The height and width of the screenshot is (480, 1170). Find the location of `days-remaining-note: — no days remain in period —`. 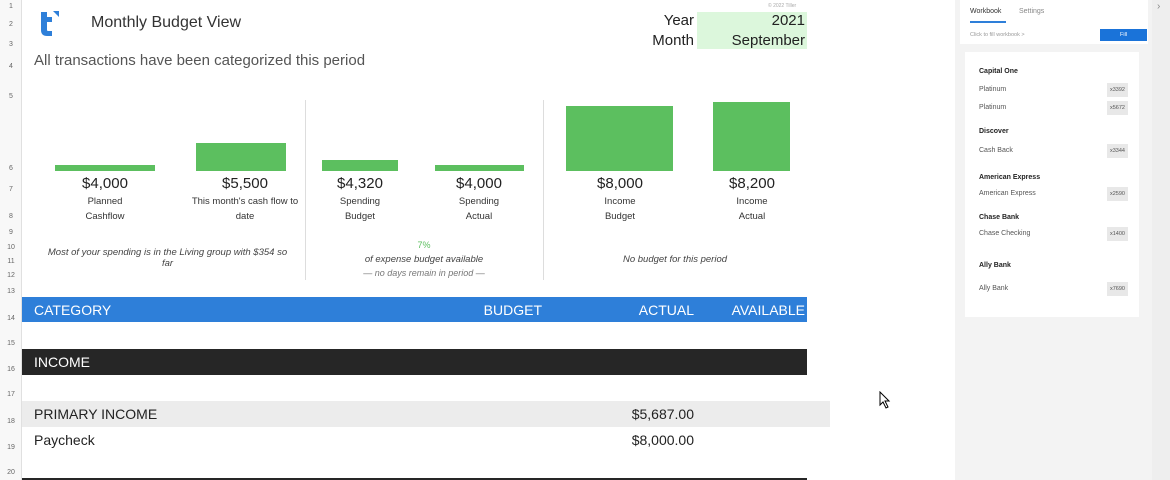

days-remaining-note: — no days remain in period — is located at coordinates (424, 273).